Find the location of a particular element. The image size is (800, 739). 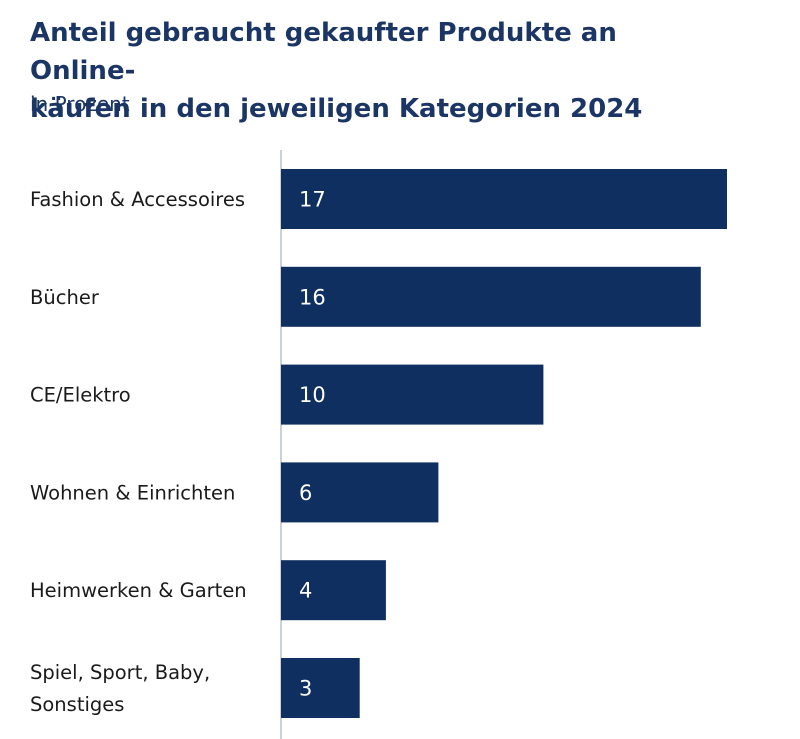

category-label: Bücher is located at coordinates (65, 297).